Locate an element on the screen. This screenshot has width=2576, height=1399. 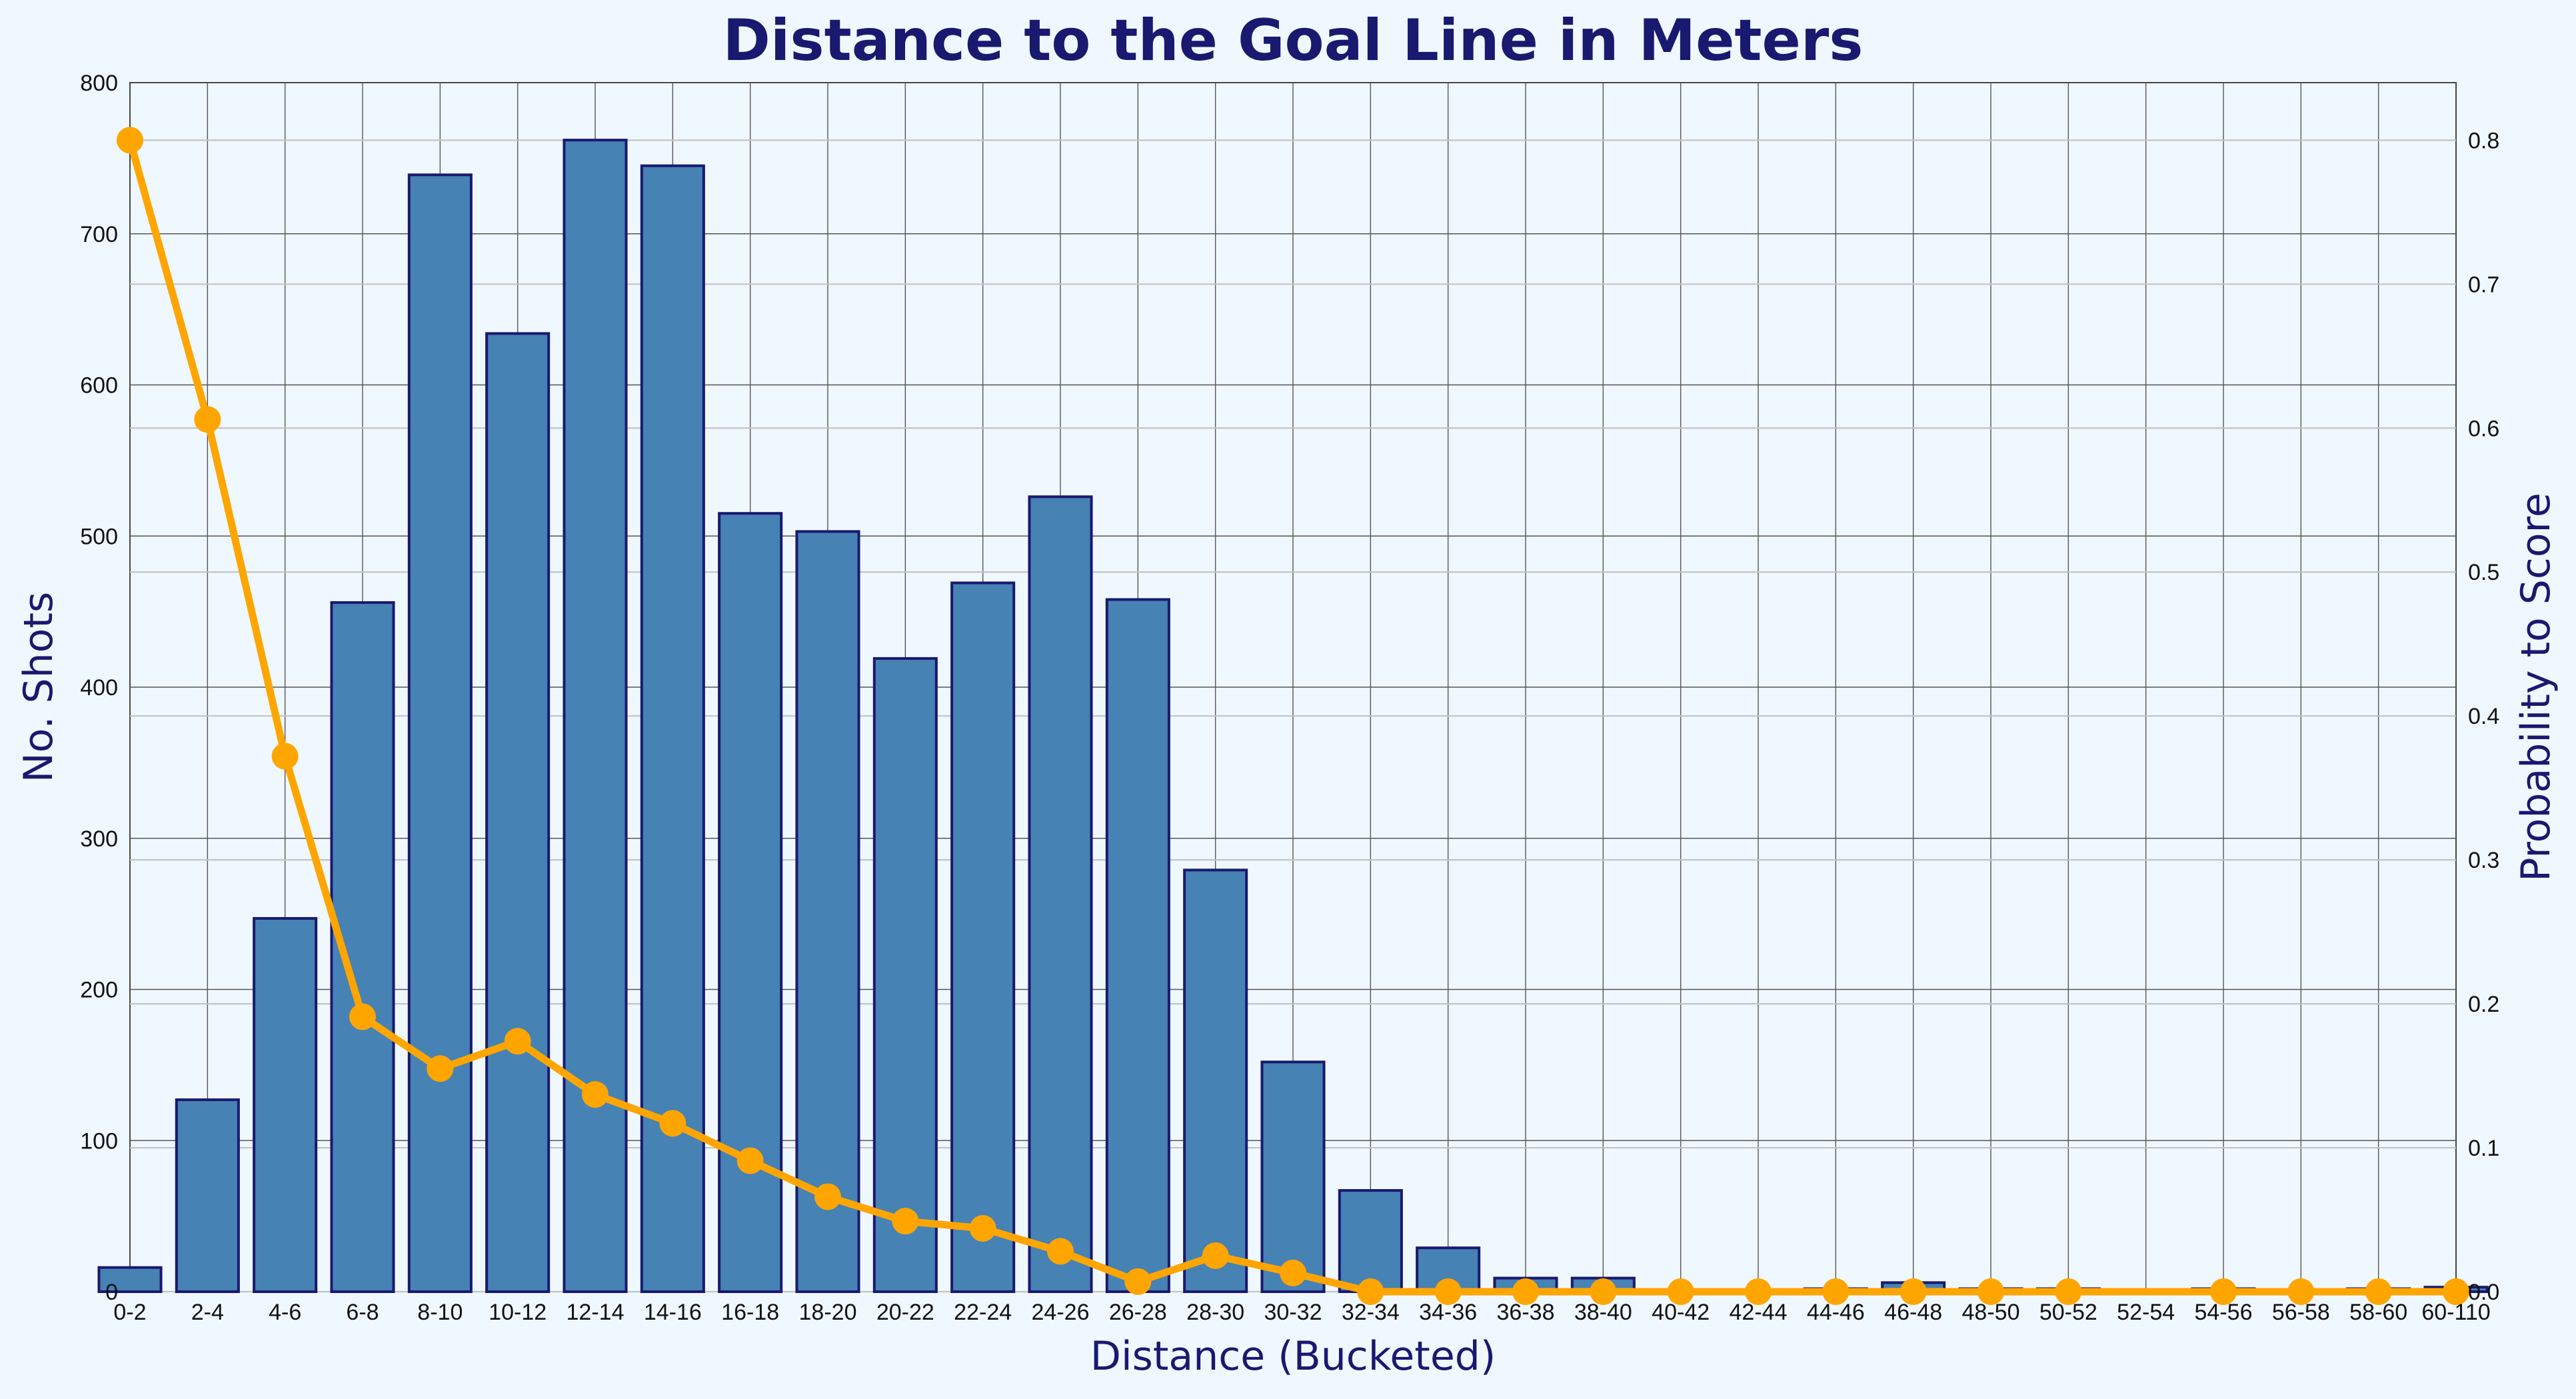
x-tick-label: 44-46 is located at coordinates (1836, 1312).